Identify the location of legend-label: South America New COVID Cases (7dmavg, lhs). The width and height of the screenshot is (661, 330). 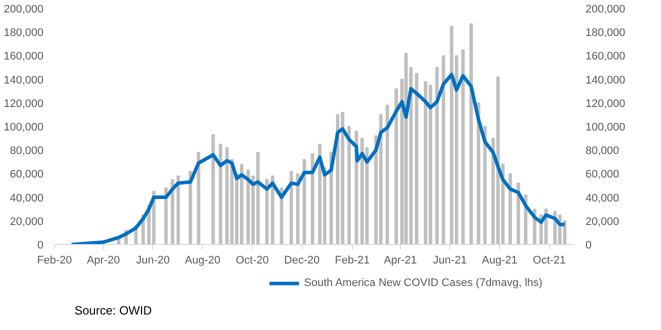
(423, 283).